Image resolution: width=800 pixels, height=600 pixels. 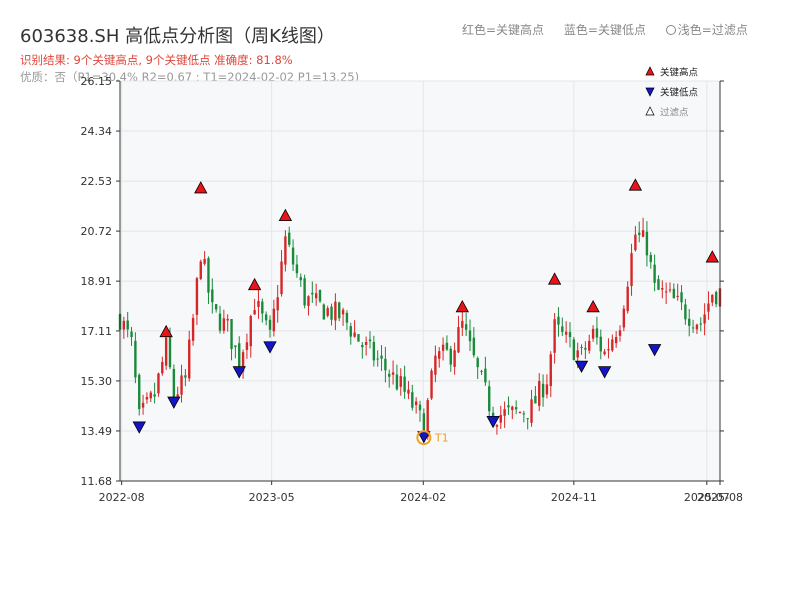 What do you see at coordinates (679, 93) in the screenshot?
I see `legend-label: 关键低点` at bounding box center [679, 93].